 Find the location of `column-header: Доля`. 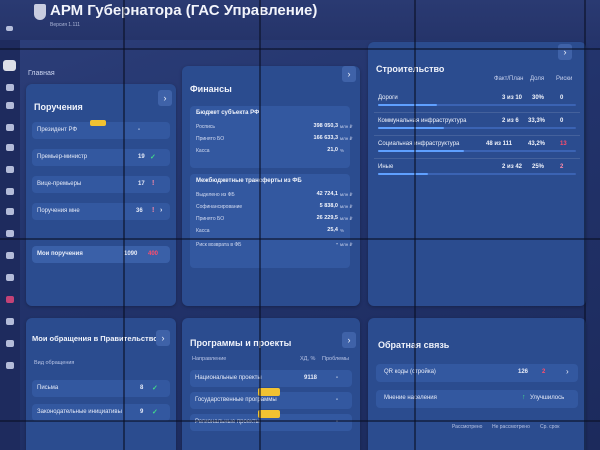

column-header: Доля is located at coordinates (537, 79).